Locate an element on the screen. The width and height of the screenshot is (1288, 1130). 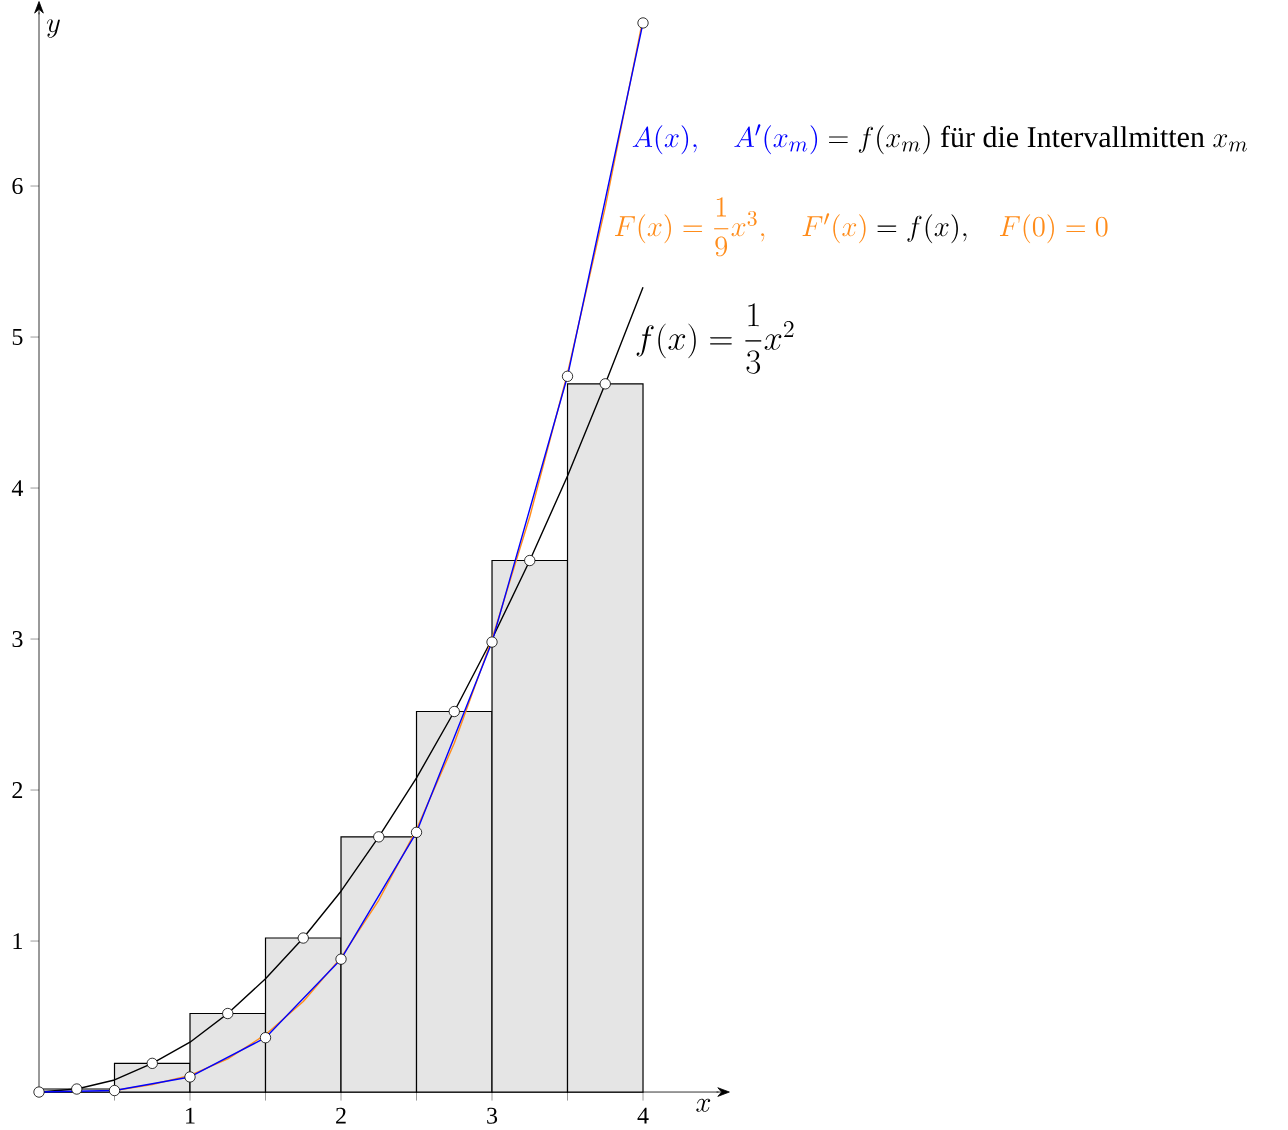
y-axis-title: $y$ is located at coordinates (53, 28).